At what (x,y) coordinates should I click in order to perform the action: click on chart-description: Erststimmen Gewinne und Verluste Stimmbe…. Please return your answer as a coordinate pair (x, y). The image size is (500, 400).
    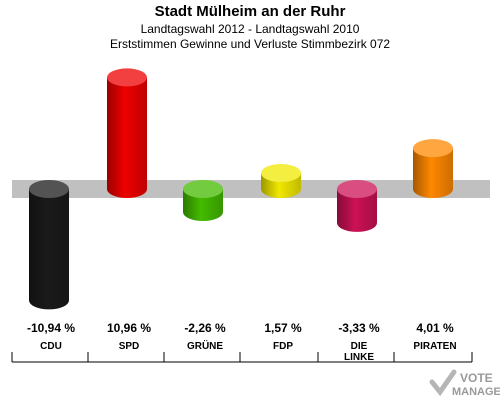
    Looking at the image, I should click on (250, 44).